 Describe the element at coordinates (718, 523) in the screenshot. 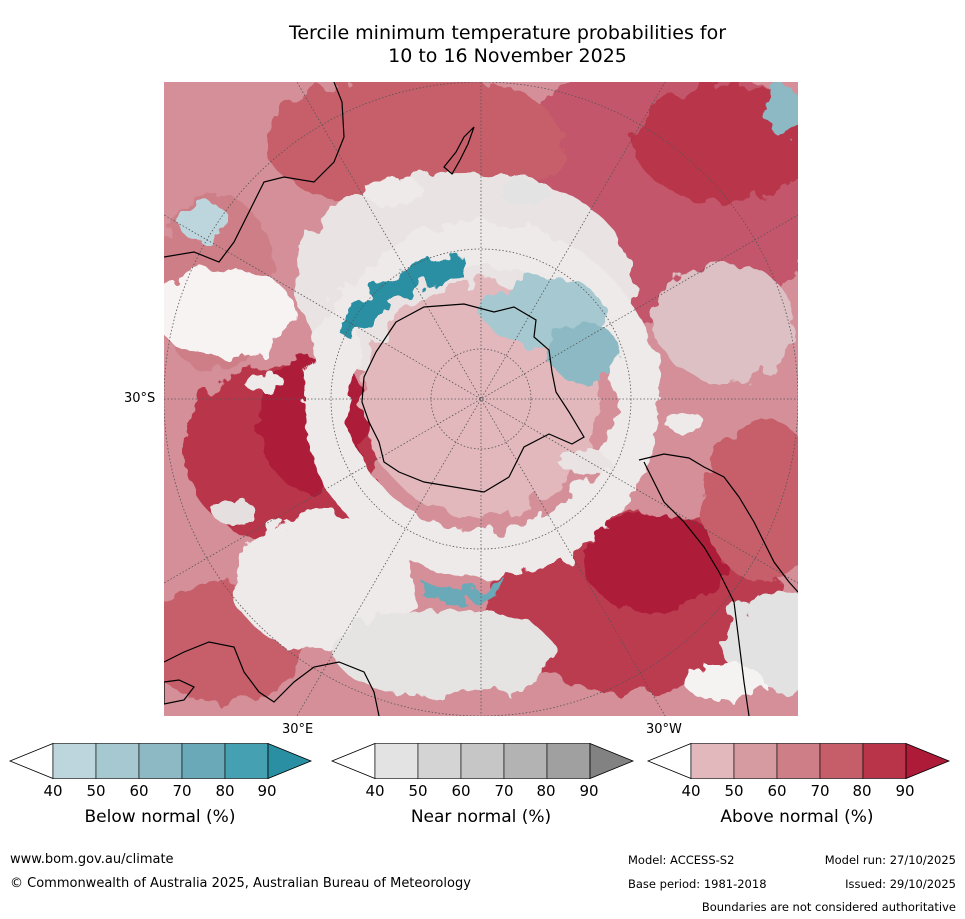

I see `south-america-coast` at that location.